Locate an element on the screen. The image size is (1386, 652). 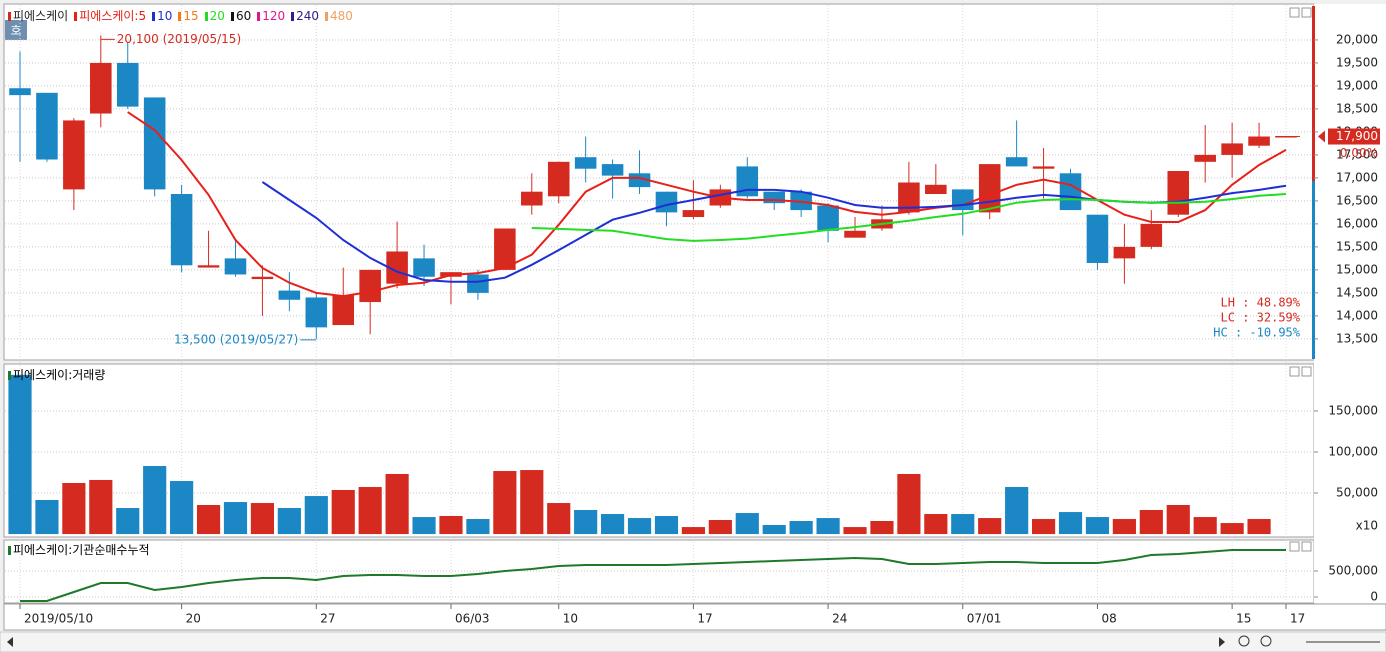
y-tick-label: 14,500 is located at coordinates (1357, 292).